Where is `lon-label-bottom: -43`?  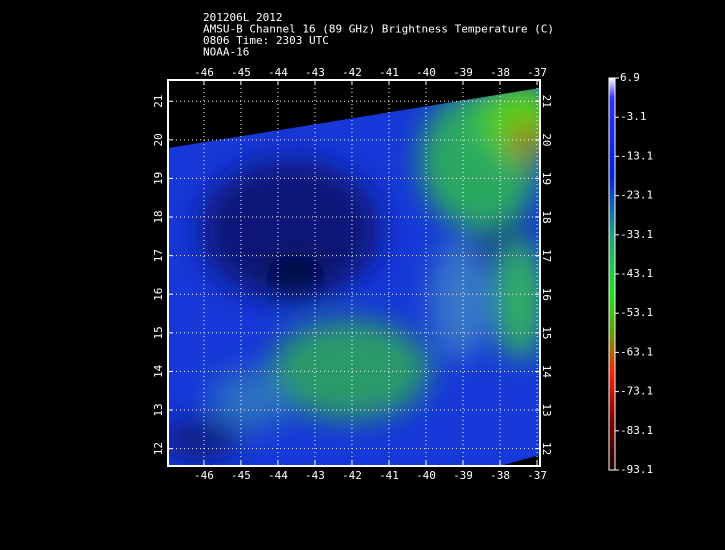
lon-label-bottom: -43 is located at coordinates (315, 475).